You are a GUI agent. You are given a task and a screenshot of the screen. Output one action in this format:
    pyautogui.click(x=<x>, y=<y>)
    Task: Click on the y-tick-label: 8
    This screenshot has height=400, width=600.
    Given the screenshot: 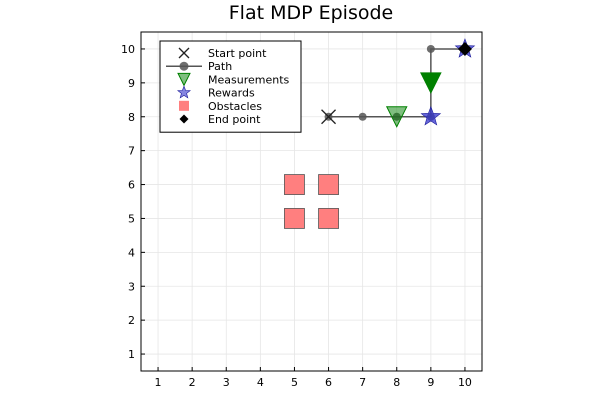 What is the action you would take?
    pyautogui.click(x=131, y=117)
    